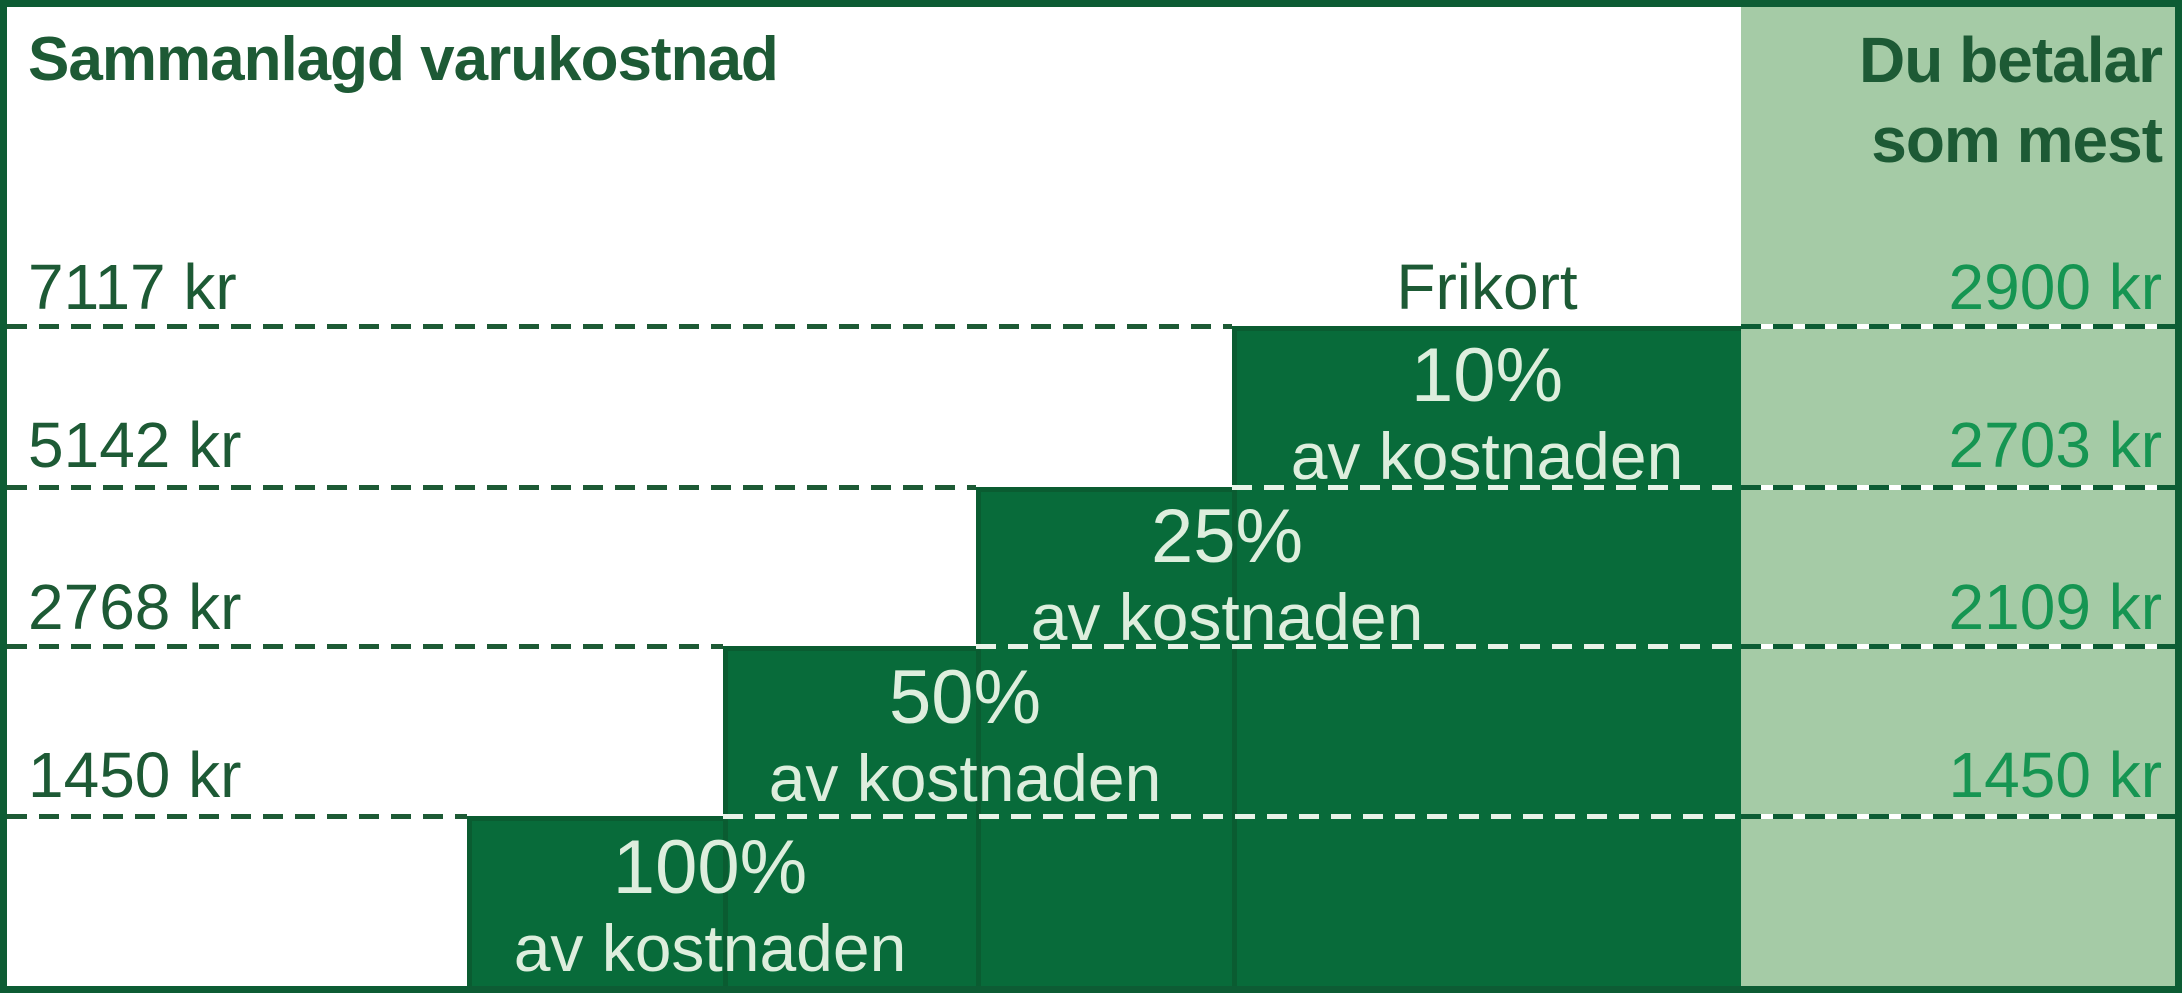 The image size is (2182, 993). Describe the element at coordinates (1958, 816) in the screenshot. I see `dashline-1450-band` at that location.